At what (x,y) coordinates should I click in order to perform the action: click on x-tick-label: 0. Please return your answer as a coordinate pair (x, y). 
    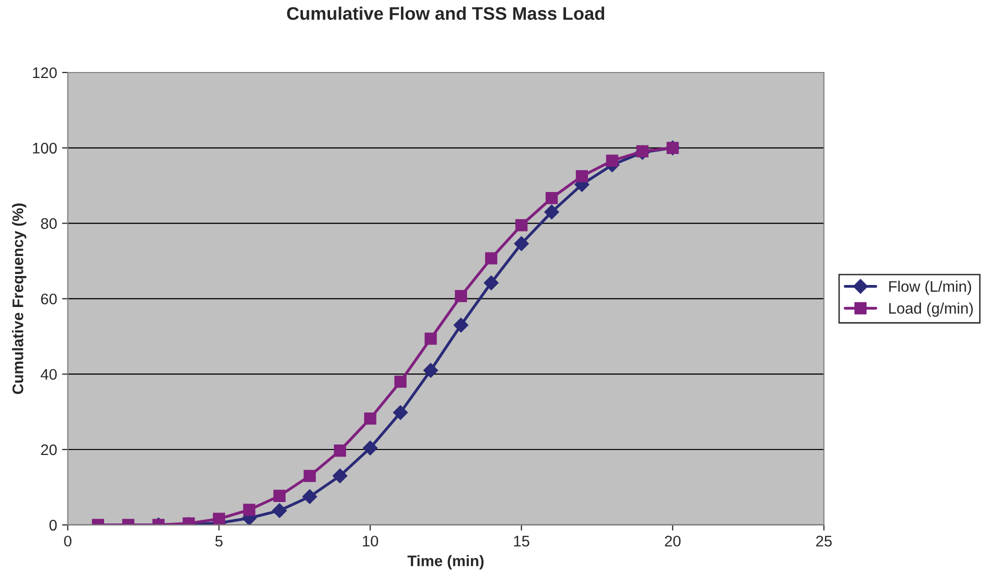
    Looking at the image, I should click on (68, 541).